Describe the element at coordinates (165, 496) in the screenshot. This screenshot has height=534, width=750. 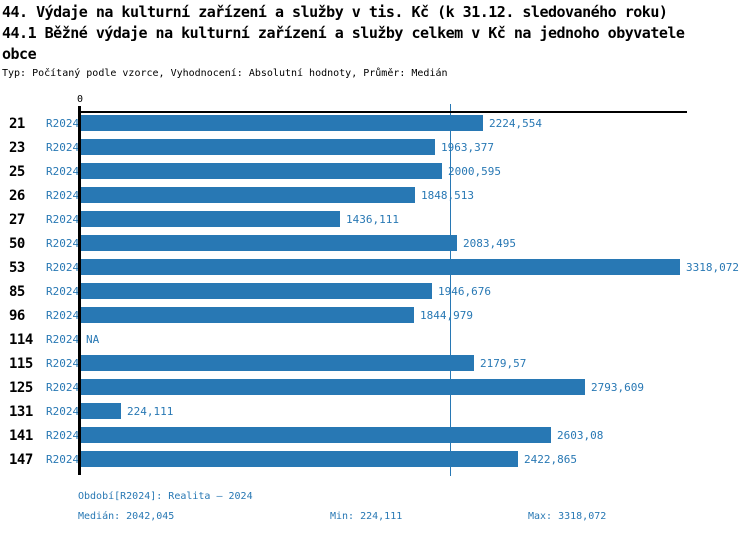
I see `footer-period-label: Období[R2024]: Realita – 2024` at that location.